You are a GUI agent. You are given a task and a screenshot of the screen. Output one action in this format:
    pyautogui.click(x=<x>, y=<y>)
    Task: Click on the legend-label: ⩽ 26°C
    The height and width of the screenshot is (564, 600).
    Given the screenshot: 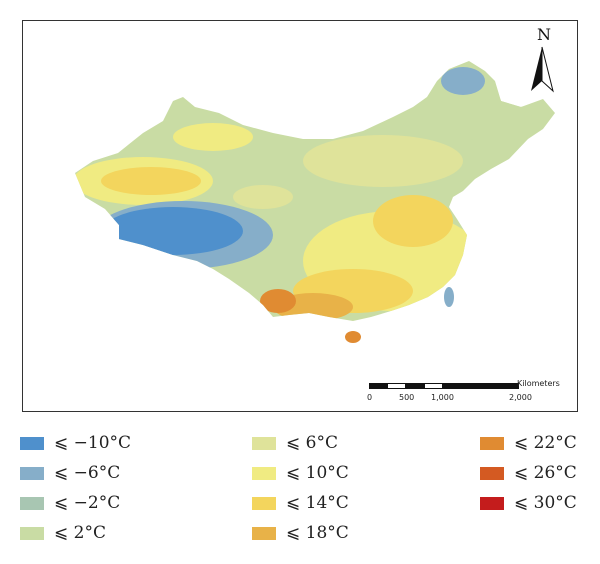 What is the action you would take?
    pyautogui.click(x=545, y=473)
    